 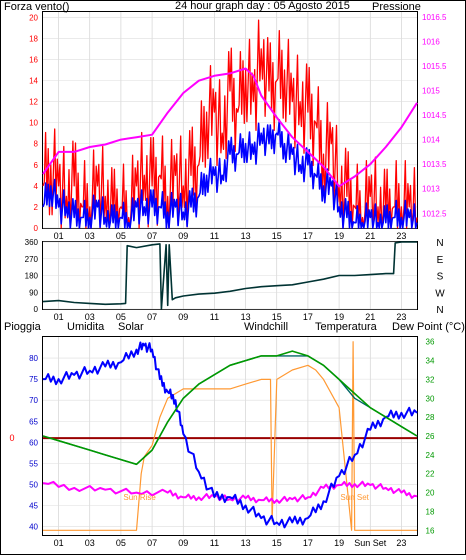 What do you see at coordinates (33, 463) in the screenshot?
I see `humidity-tick-label: 55` at bounding box center [33, 463].